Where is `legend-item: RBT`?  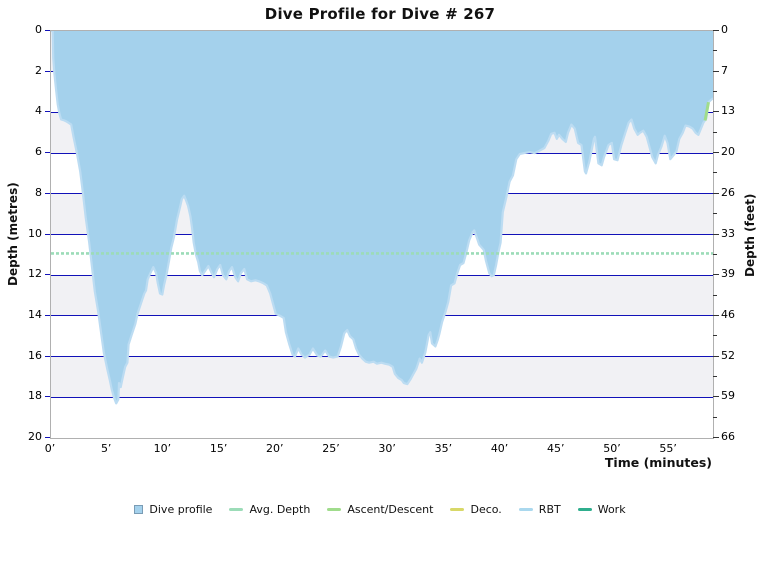
legend-item: RBT is located at coordinates (539, 509).